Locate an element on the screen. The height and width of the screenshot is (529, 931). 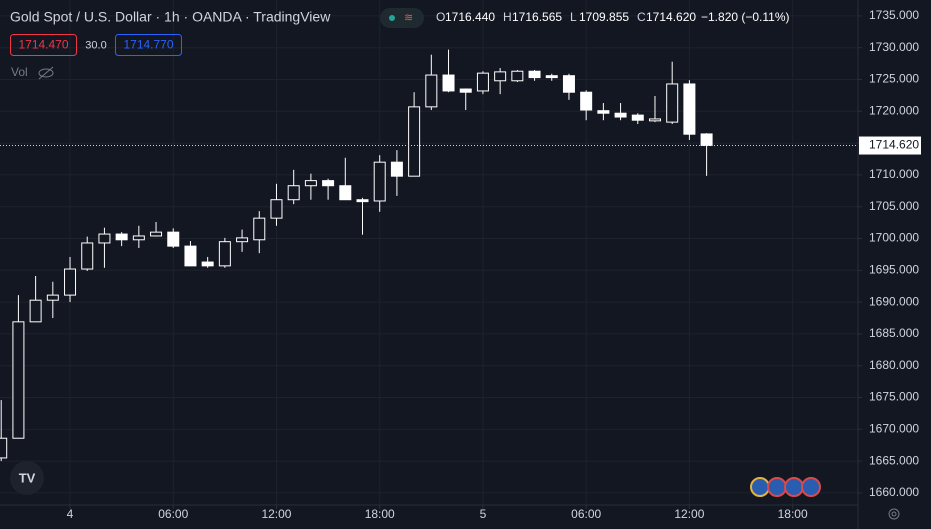
ohlc-value: 1709.855 is located at coordinates (604, 17).